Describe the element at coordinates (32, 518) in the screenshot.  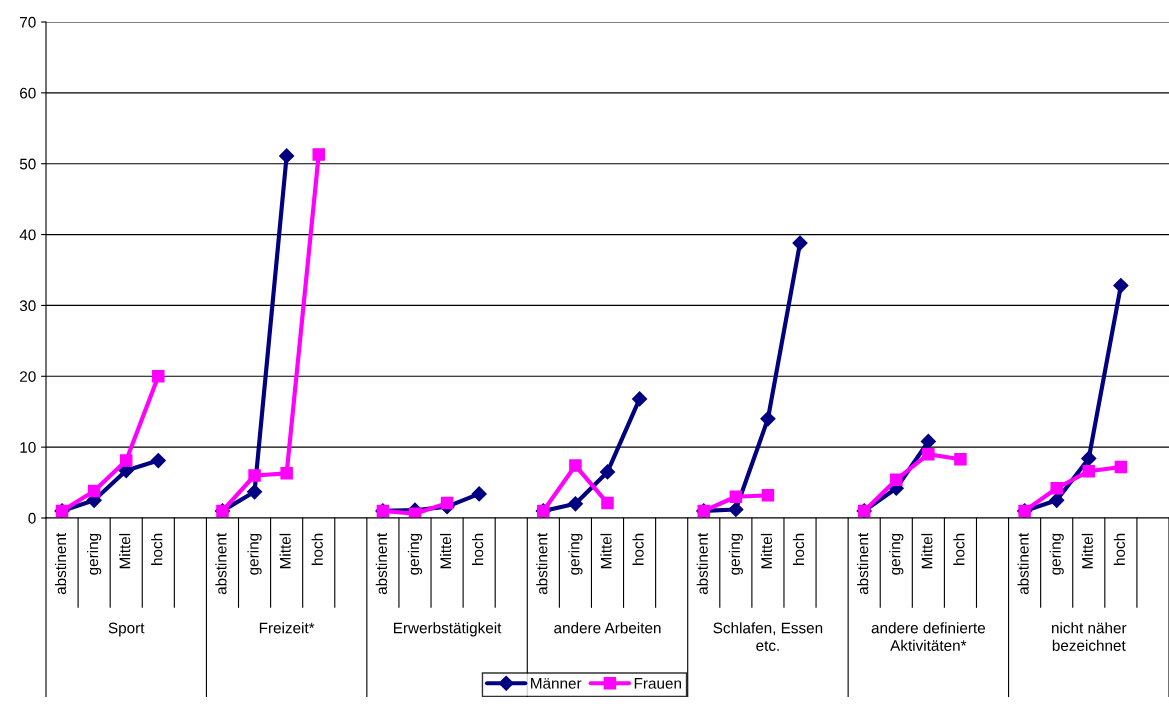
I see `y-tick-label: 0` at that location.